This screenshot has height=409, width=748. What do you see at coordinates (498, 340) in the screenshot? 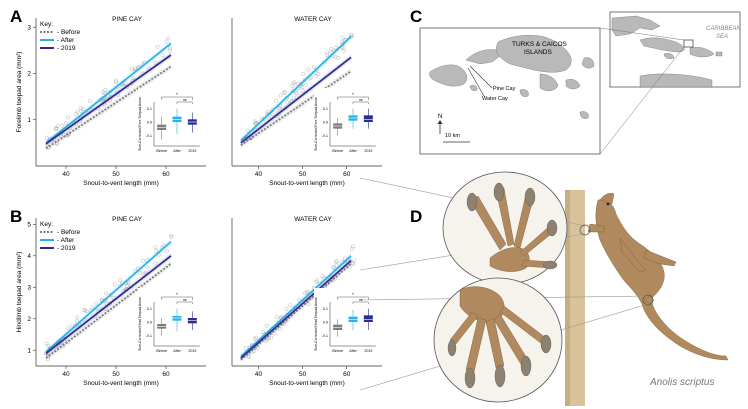
I see `hindfoot-closeup` at bounding box center [498, 340].